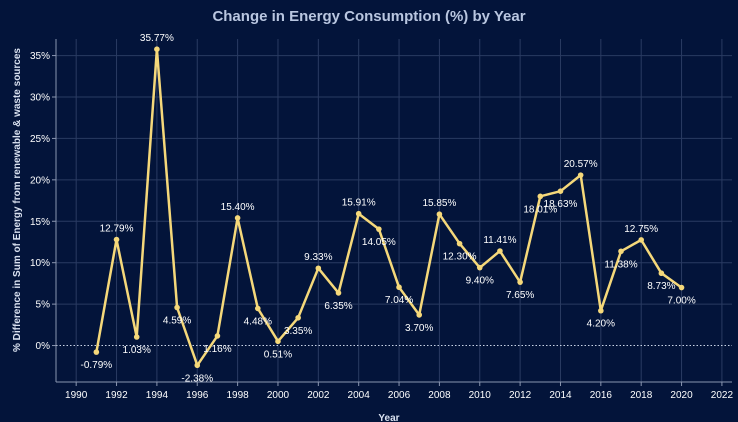 This screenshot has width=738, height=422. Describe the element at coordinates (137, 350) in the screenshot. I see `data-label: 1.03%` at that location.